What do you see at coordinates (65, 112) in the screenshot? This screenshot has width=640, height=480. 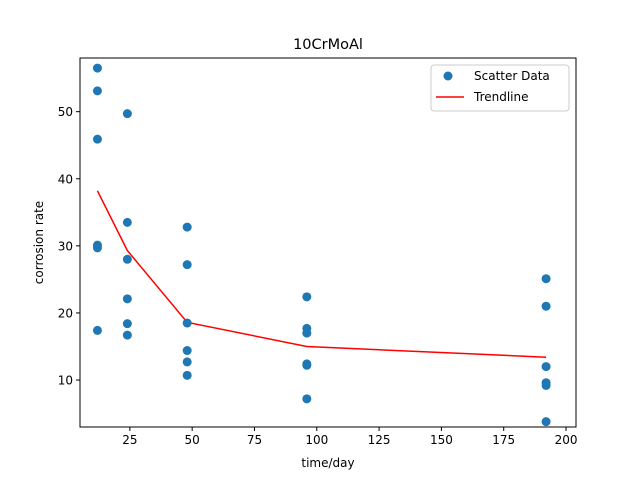 I see `y-tick-label: 50` at bounding box center [65, 112].